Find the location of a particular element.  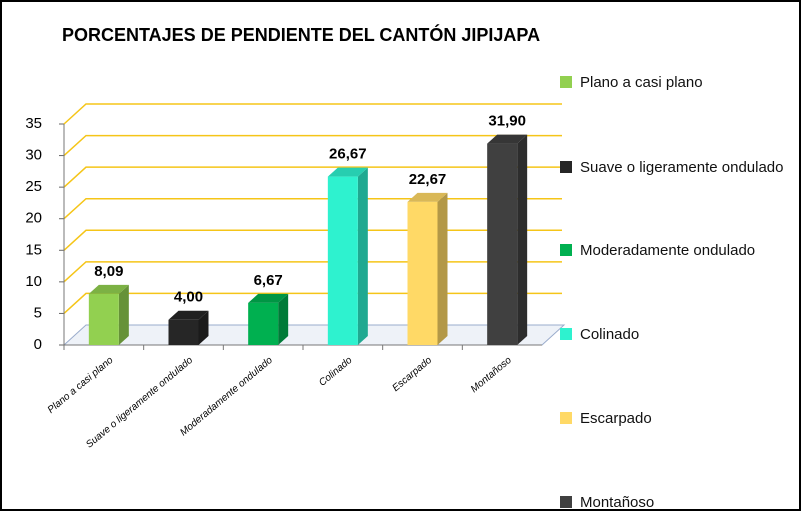

value-label: 8,09 is located at coordinates (108, 271).